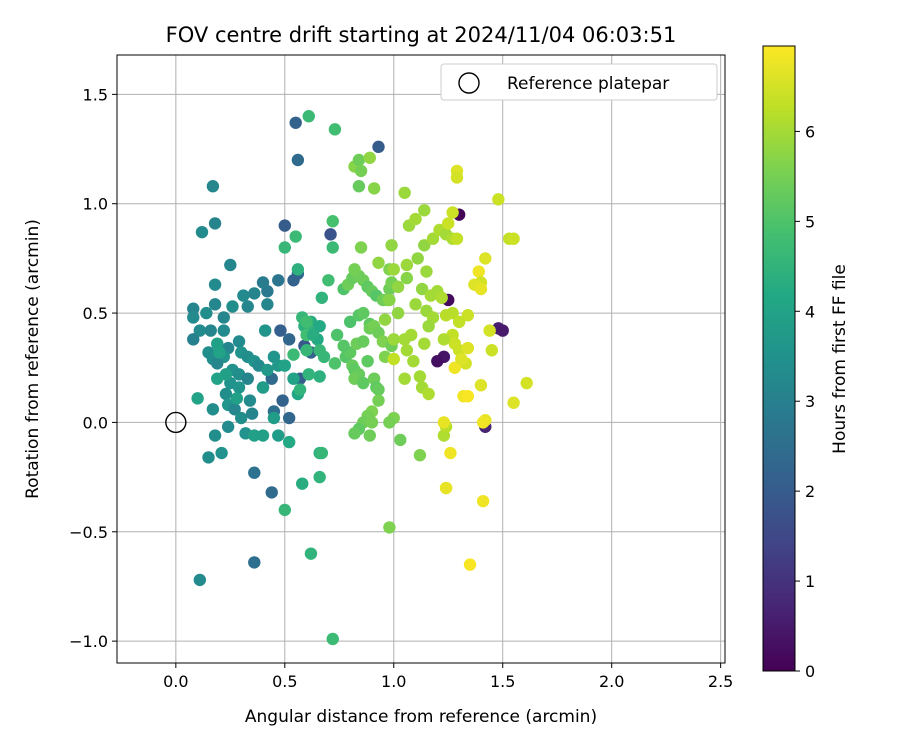 This screenshot has height=750, width=900. Describe the element at coordinates (95, 422) in the screenshot. I see `y-tick-label: 0.0` at that location.